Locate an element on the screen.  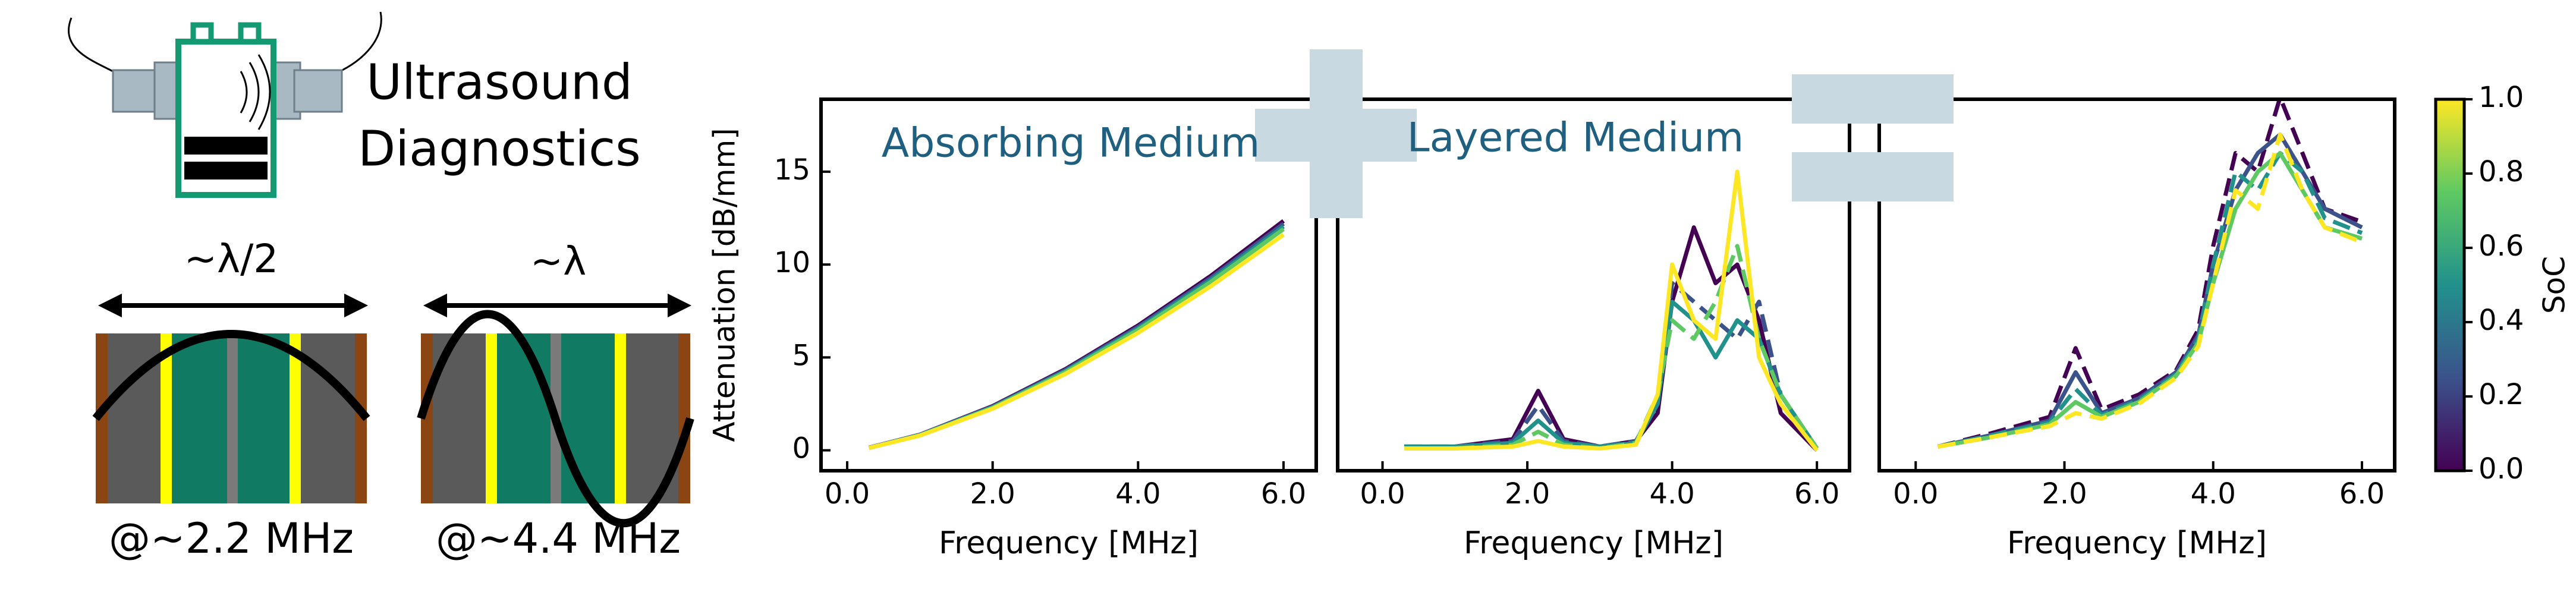
colorbar-label: SoC is located at coordinates (2554, 285).